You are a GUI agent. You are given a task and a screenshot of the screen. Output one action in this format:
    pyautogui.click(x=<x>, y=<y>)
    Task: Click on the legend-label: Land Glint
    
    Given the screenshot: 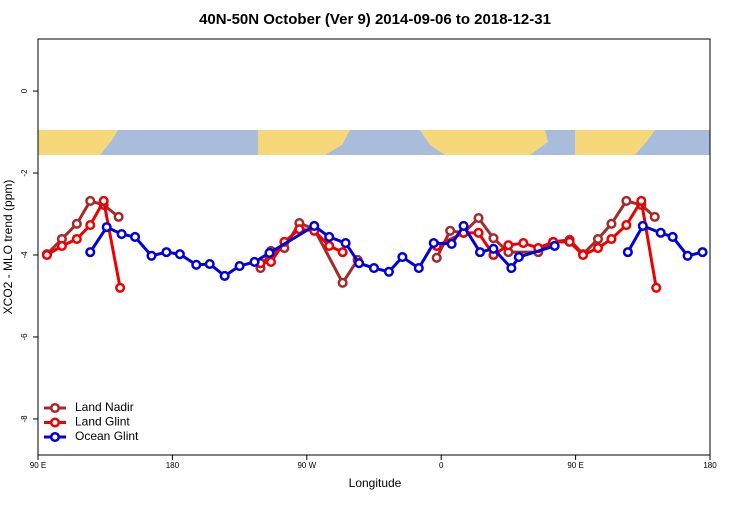 What is the action you would take?
    pyautogui.click(x=102, y=422)
    